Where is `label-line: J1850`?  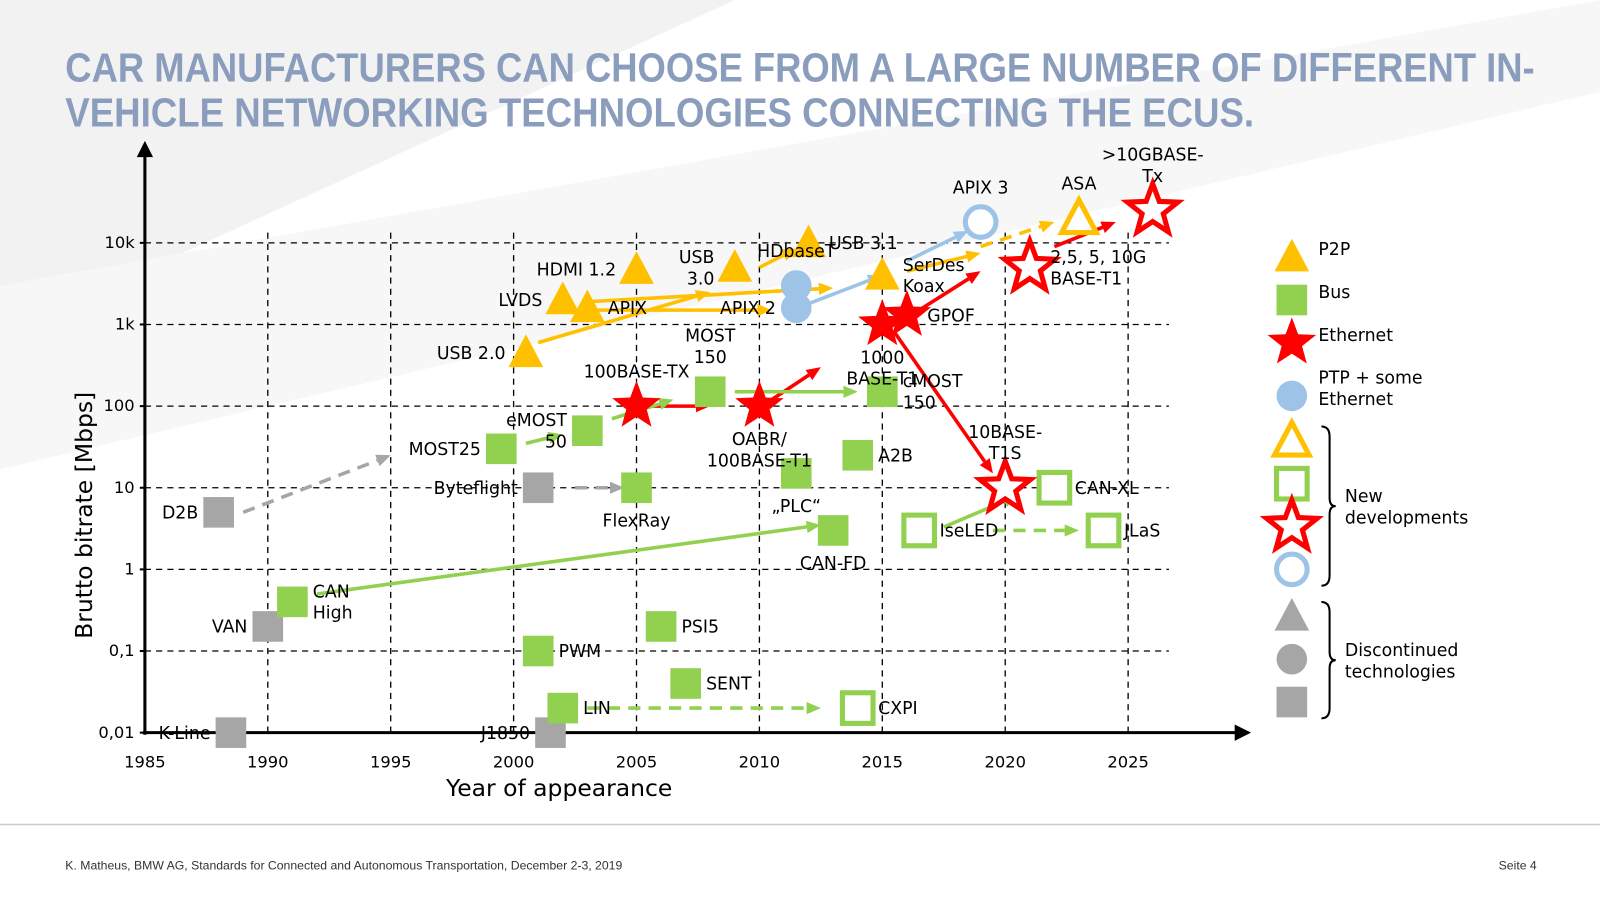 label-line: J1850 is located at coordinates (505, 734).